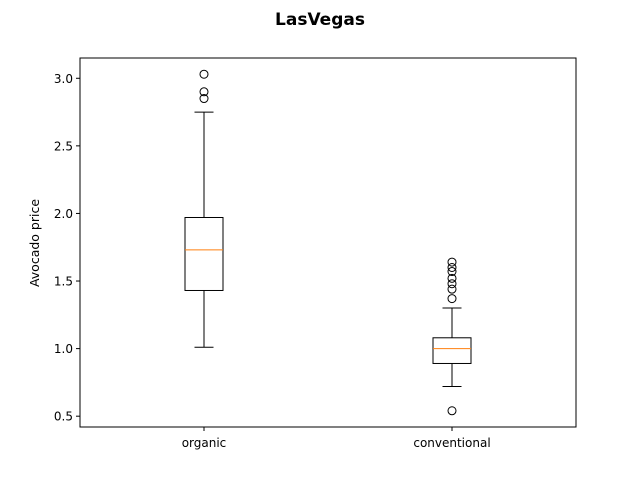  I want to click on y-tick-label: 0.5, so click(63, 417).